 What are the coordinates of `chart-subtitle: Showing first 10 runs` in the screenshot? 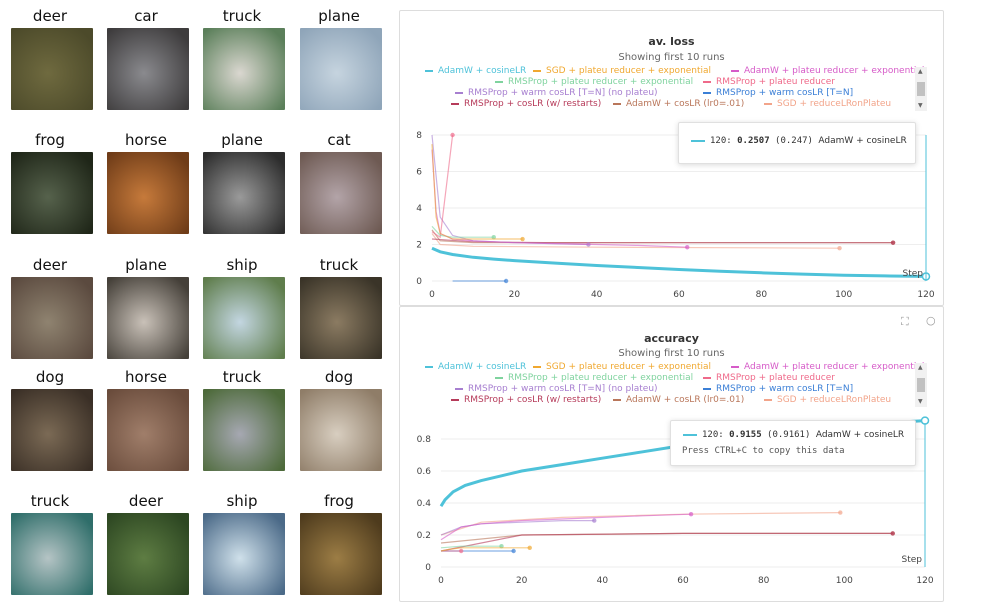 It's located at (671, 57).